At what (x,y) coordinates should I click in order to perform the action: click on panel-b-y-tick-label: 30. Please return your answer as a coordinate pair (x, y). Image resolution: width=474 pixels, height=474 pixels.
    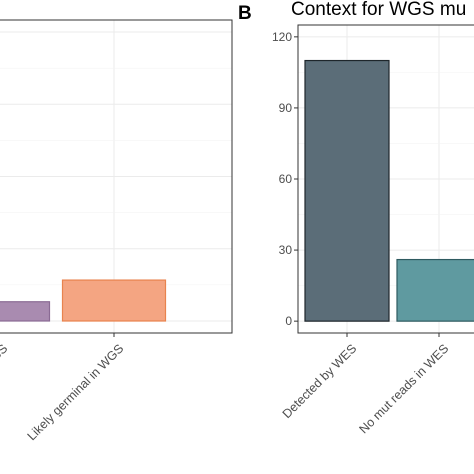
    Looking at the image, I should click on (286, 250).